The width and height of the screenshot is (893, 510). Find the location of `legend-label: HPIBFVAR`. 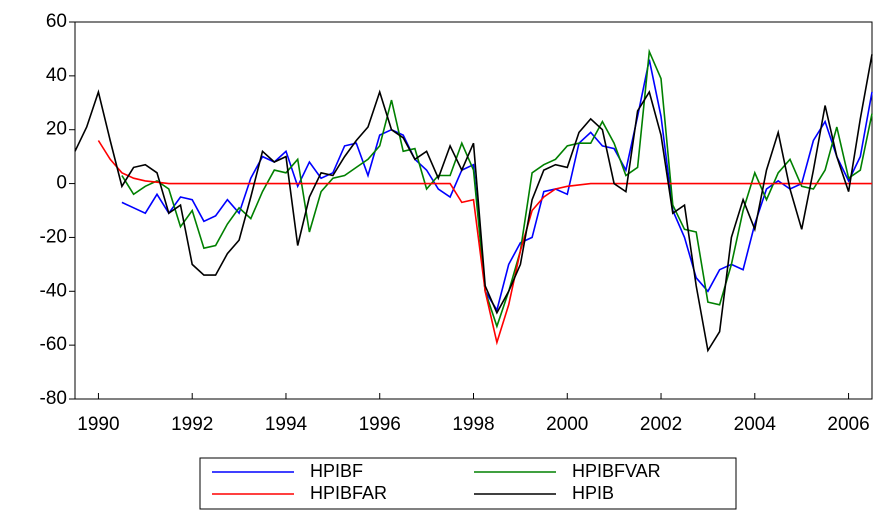

legend-label: HPIBFVAR is located at coordinates (616, 471).